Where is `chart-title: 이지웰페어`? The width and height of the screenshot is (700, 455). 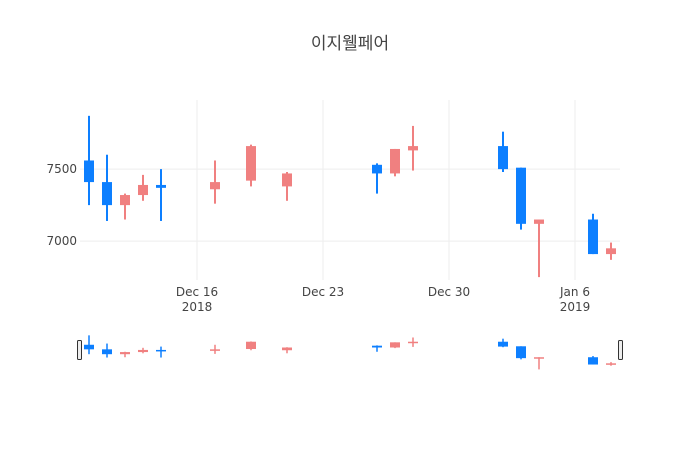 chart-title: 이지웰페어 is located at coordinates (350, 44).